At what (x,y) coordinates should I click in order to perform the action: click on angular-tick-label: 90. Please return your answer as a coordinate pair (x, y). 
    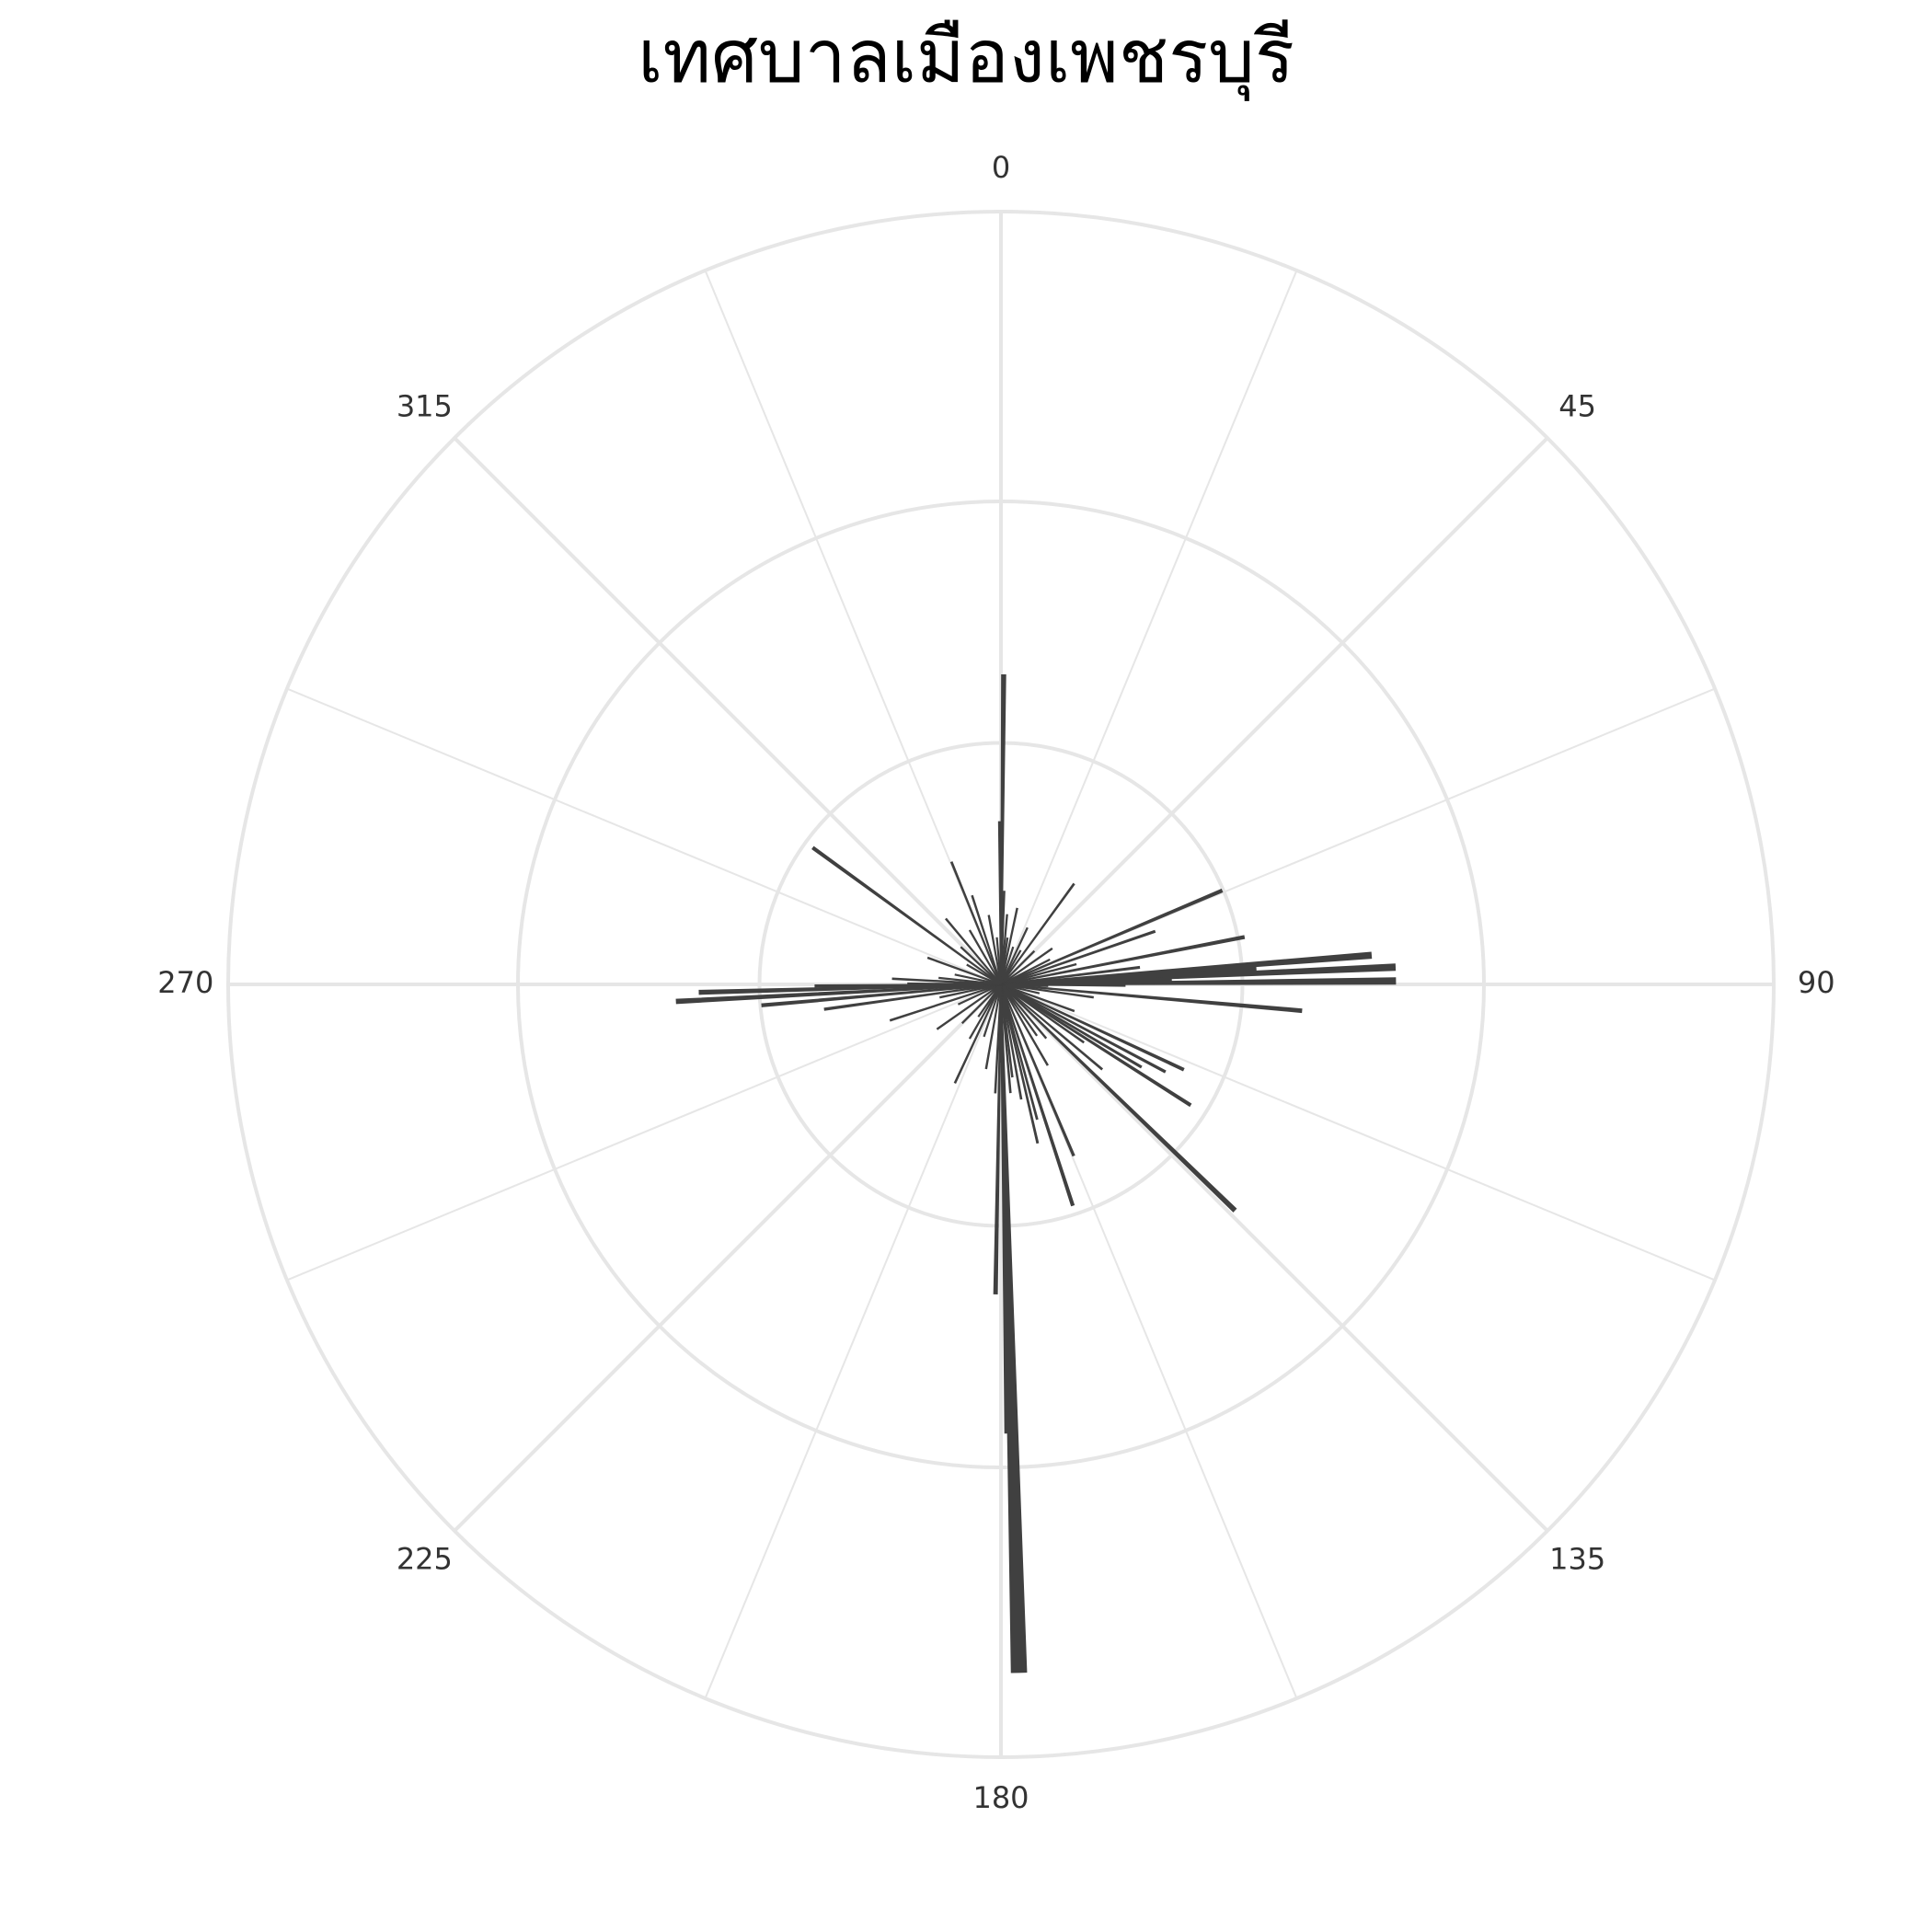
    Looking at the image, I should click on (1816, 982).